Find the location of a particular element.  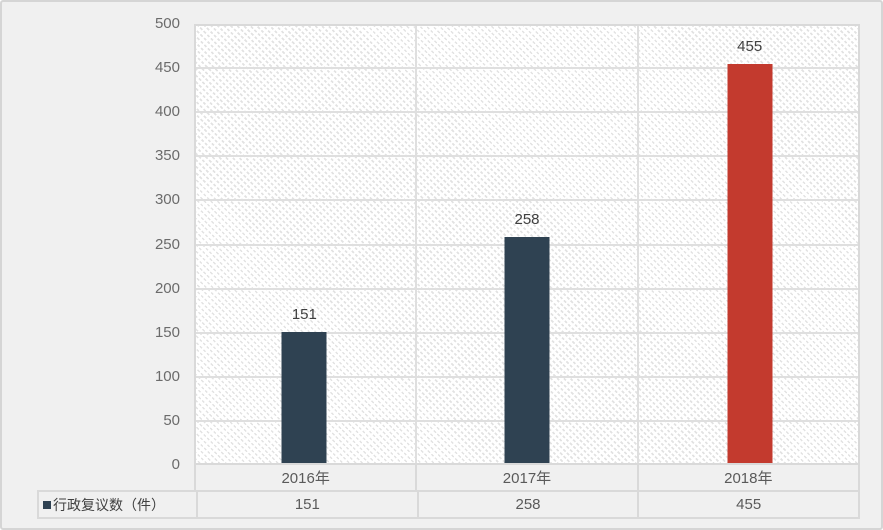

table-value-2018: 455 is located at coordinates (747, 504).